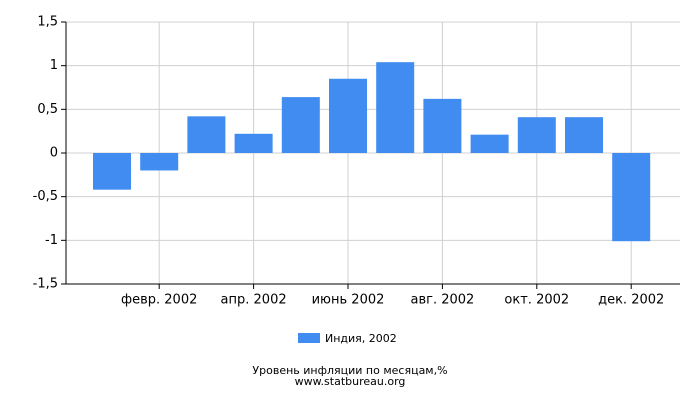 This screenshot has width=700, height=400. I want to click on y-tick-label: 0,5, so click(47, 109).